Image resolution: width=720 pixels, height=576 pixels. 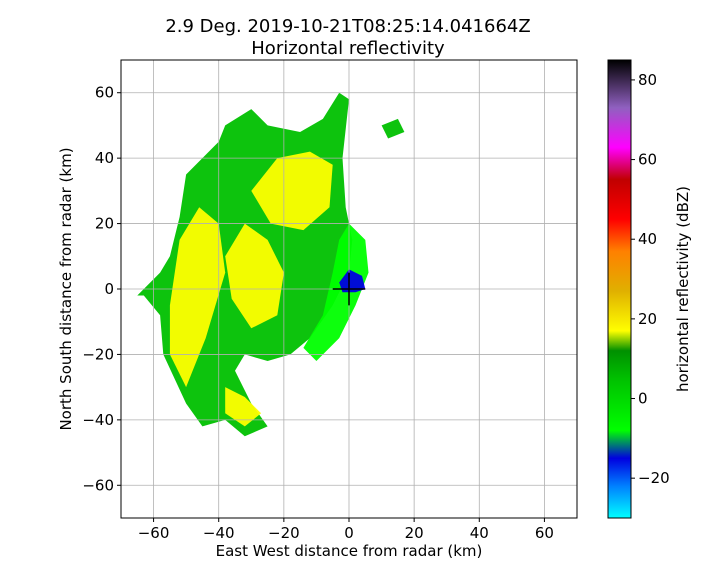 What do you see at coordinates (683, 289) in the screenshot?
I see `colorbar-label: horizontal reflectivity (dBZ)` at bounding box center [683, 289].